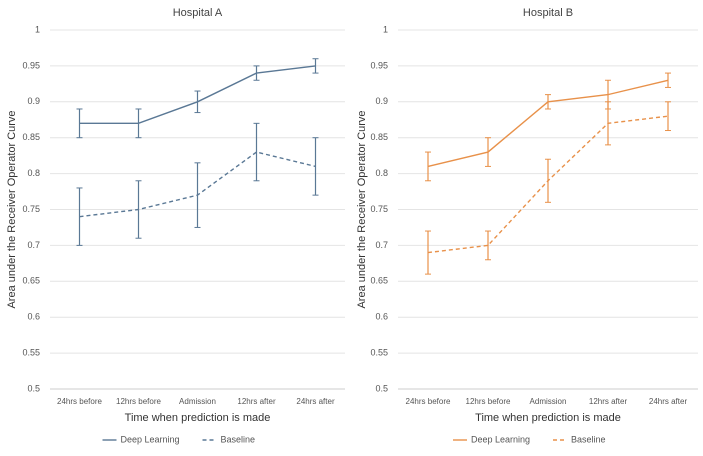 The width and height of the screenshot is (703, 456). I want to click on chart-title: Hospital A, so click(198, 13).